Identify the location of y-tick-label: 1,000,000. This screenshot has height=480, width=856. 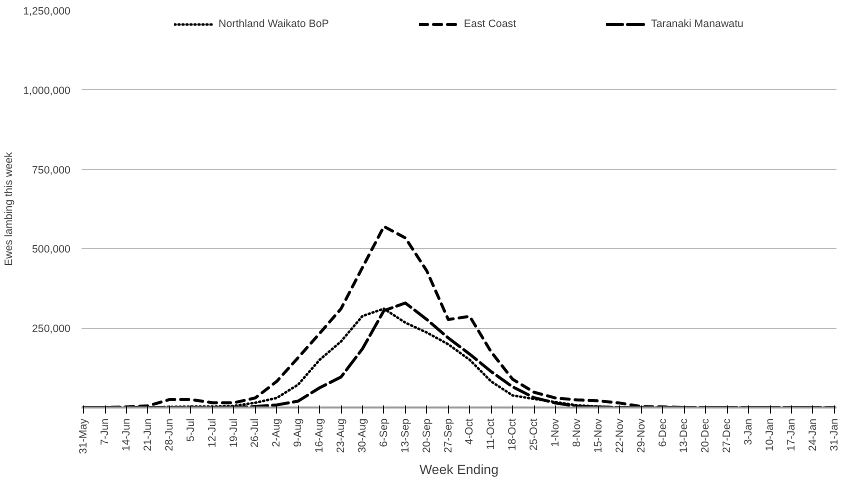
(47, 90).